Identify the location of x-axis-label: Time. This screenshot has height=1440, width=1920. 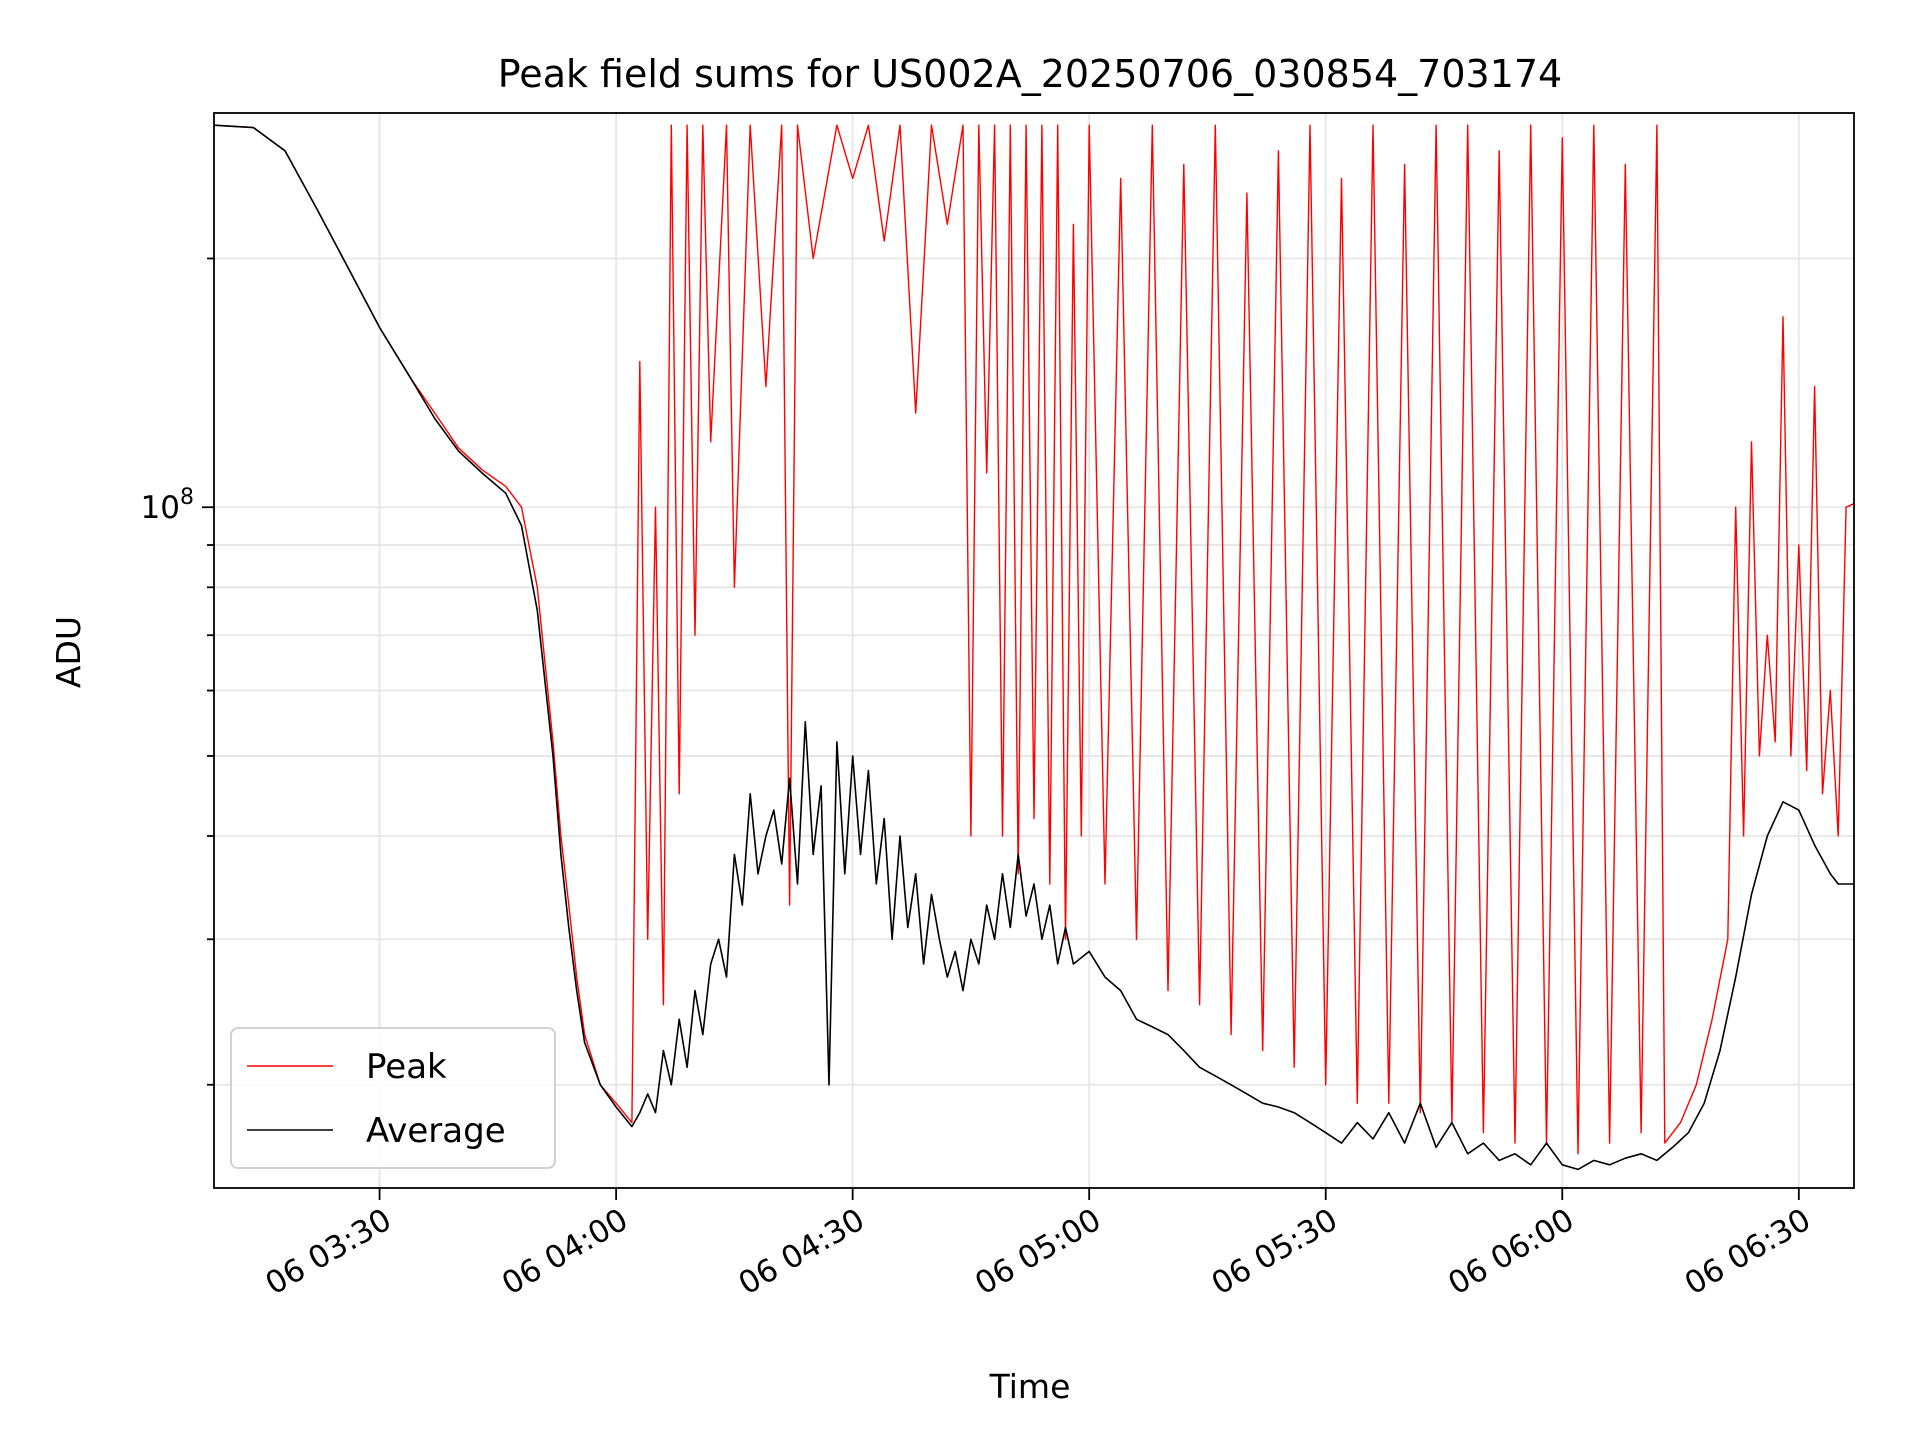
(1030, 1386).